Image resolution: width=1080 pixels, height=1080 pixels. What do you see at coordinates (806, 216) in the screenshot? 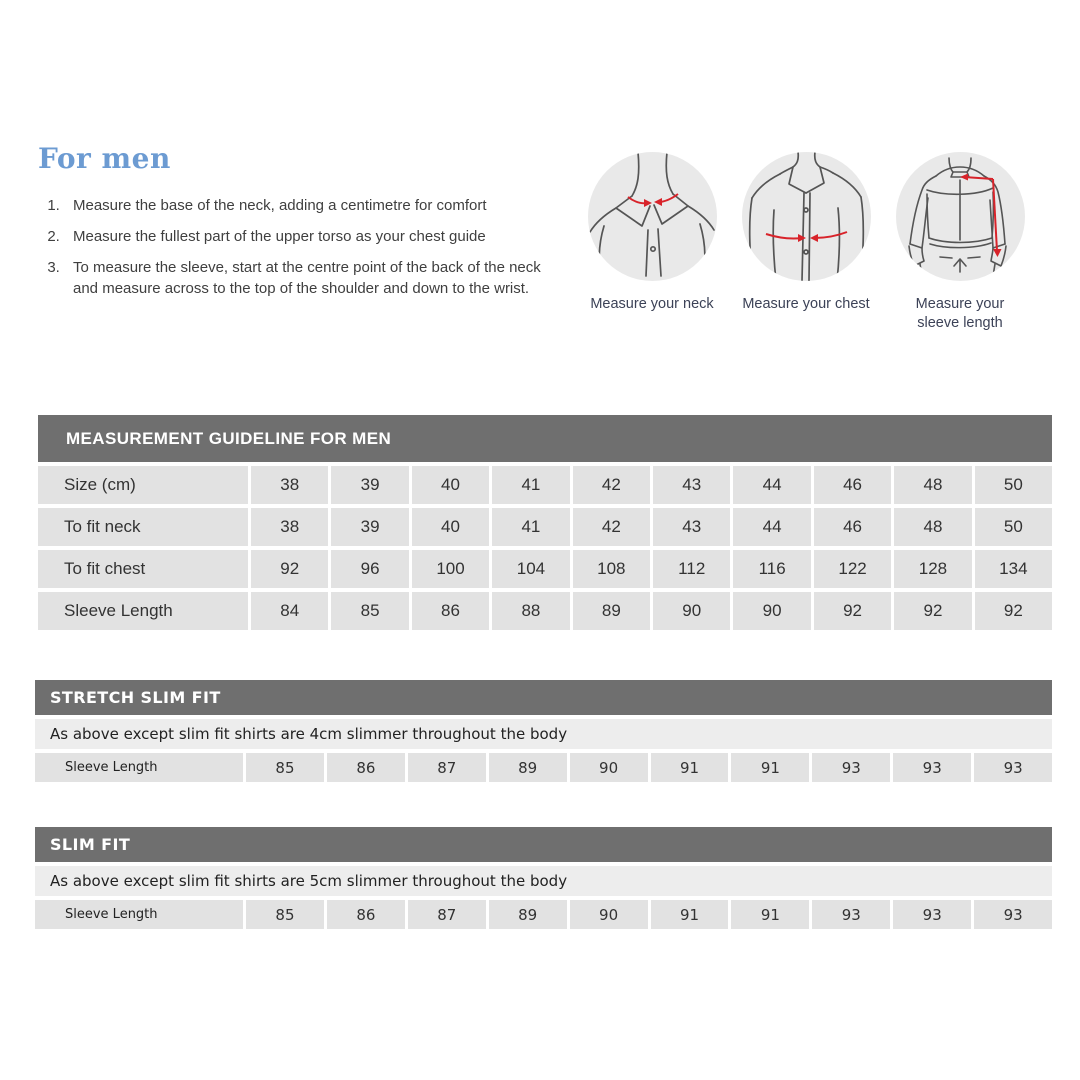
I see `chest-measure-illustration` at bounding box center [806, 216].